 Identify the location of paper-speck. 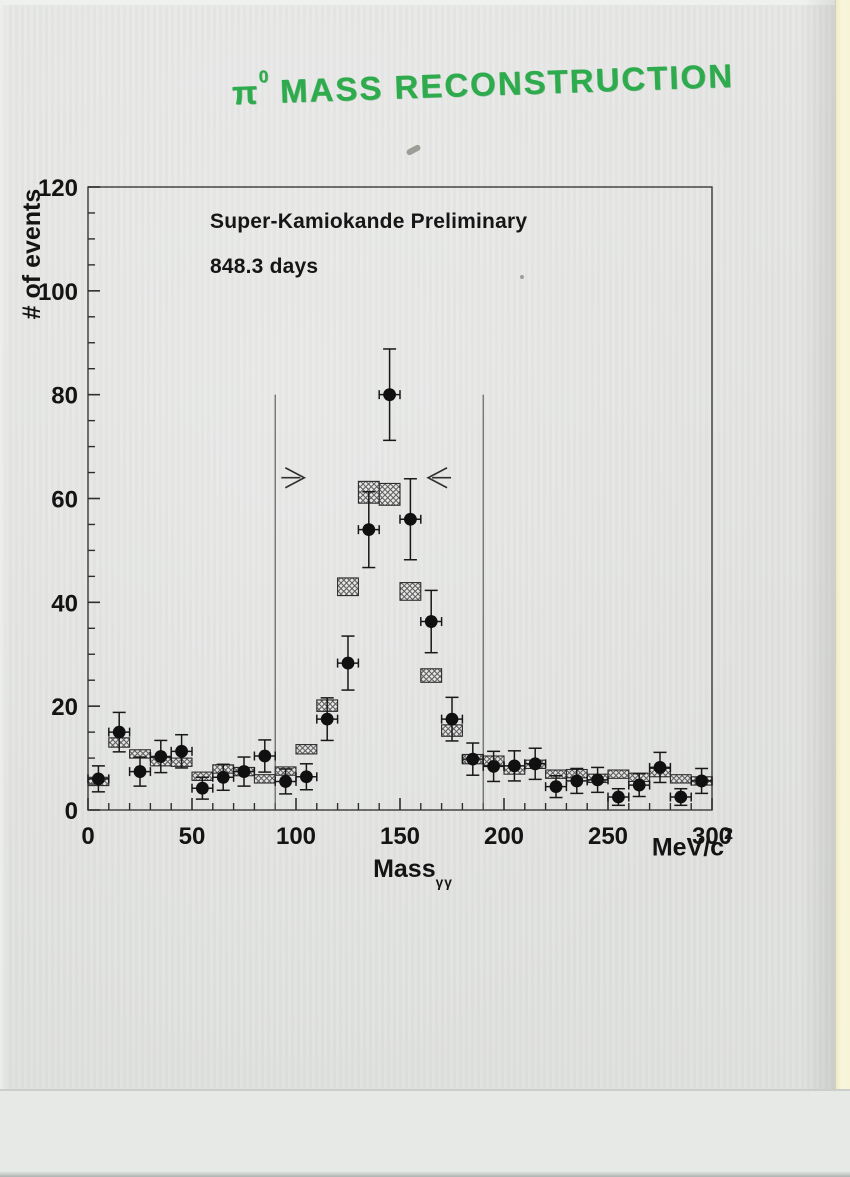
(522, 277).